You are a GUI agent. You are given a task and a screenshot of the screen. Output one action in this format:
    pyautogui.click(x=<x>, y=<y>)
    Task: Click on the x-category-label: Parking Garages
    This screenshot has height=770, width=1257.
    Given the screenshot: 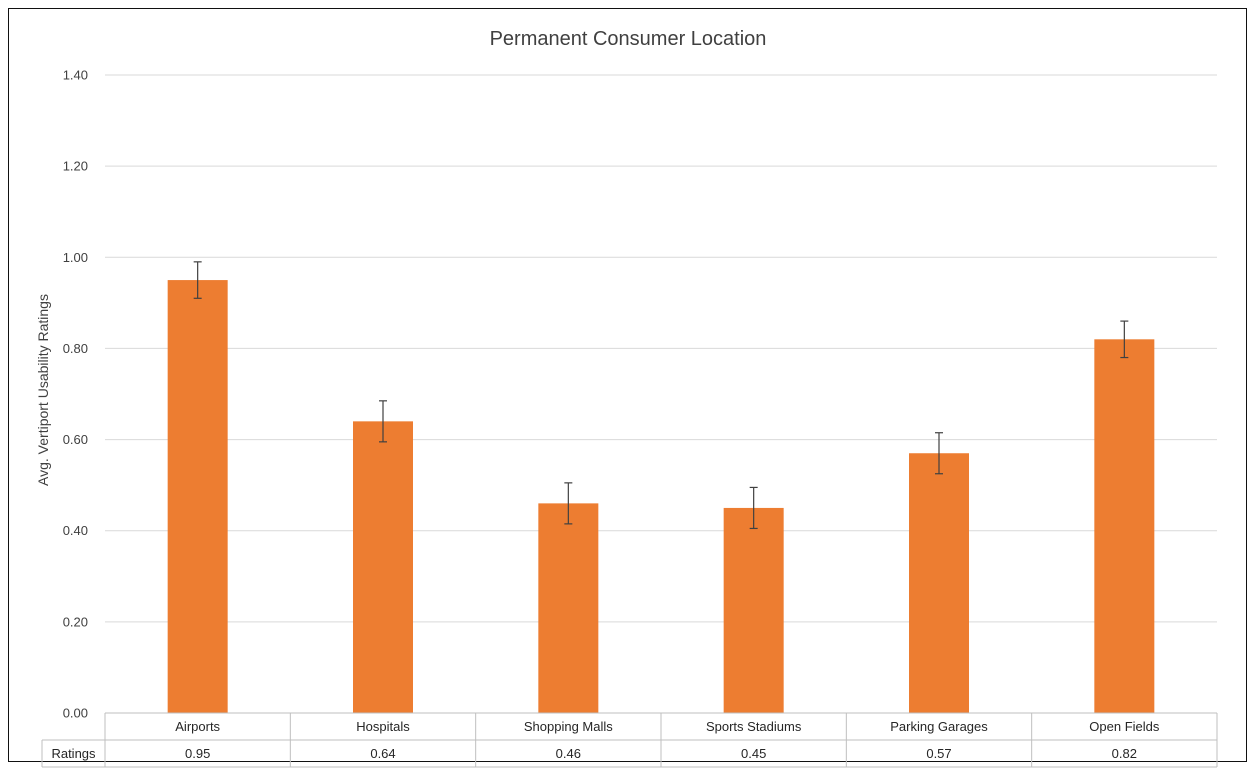 What is the action you would take?
    pyautogui.click(x=939, y=726)
    